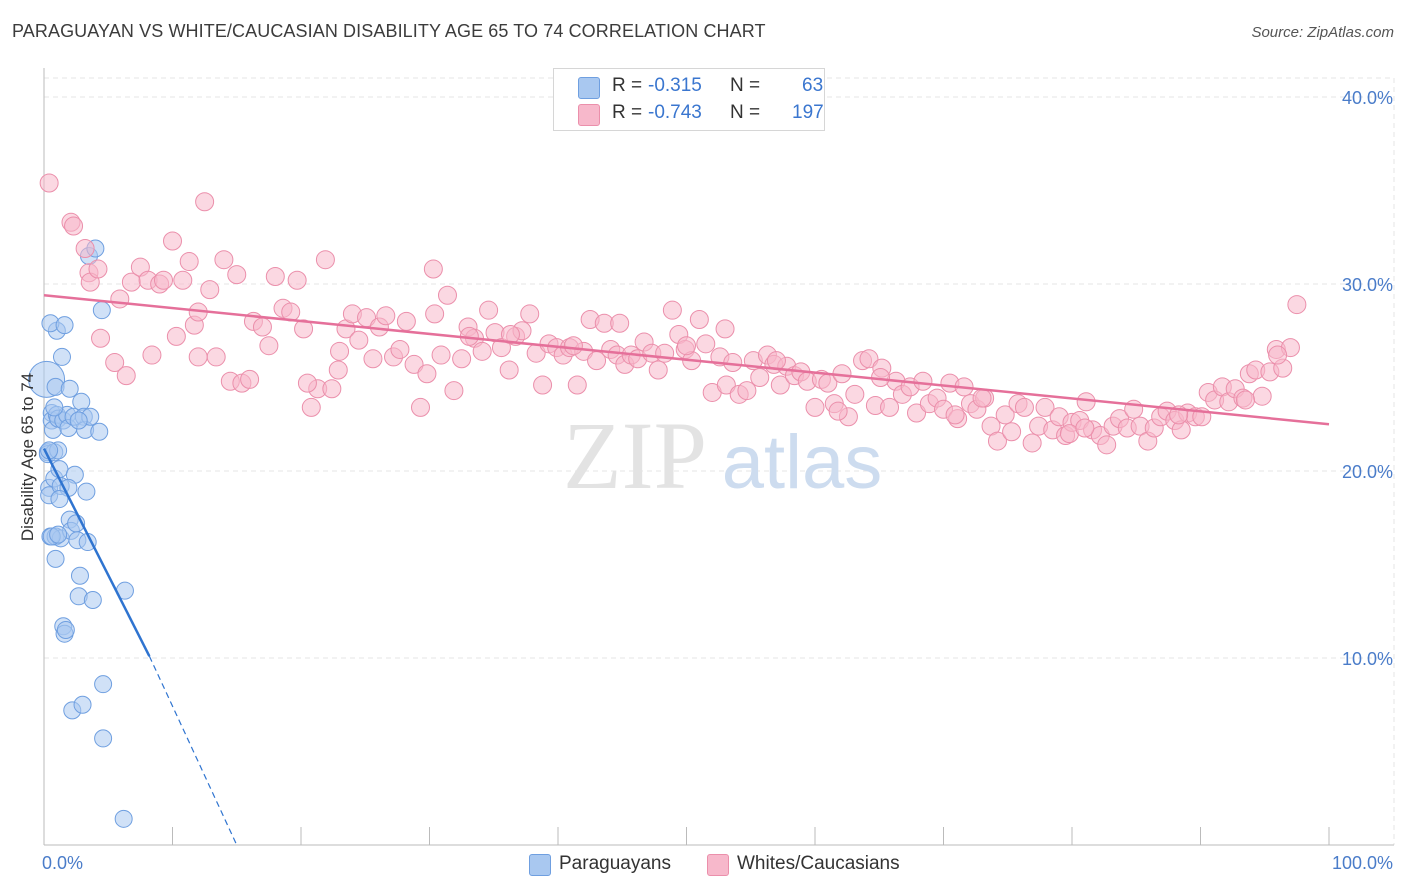 The image size is (1406, 892). Describe the element at coordinates (1367, 285) in the screenshot. I see `y-tick-label: 30.0%` at that location.